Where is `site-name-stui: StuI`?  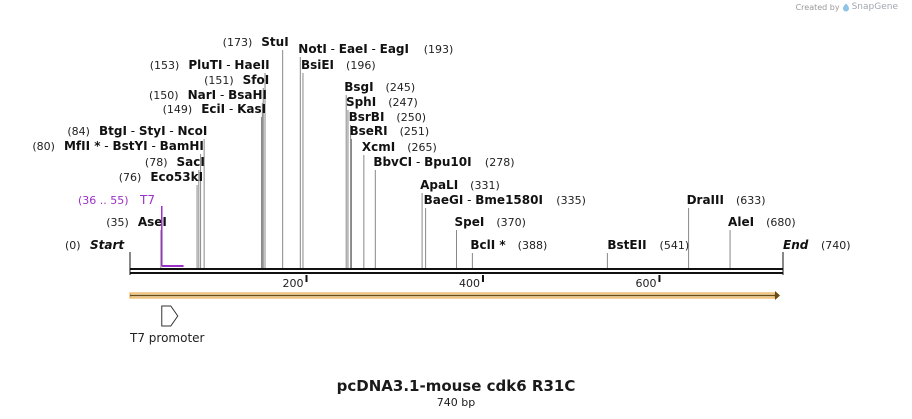
site-name-stui: StuI is located at coordinates (274, 42).